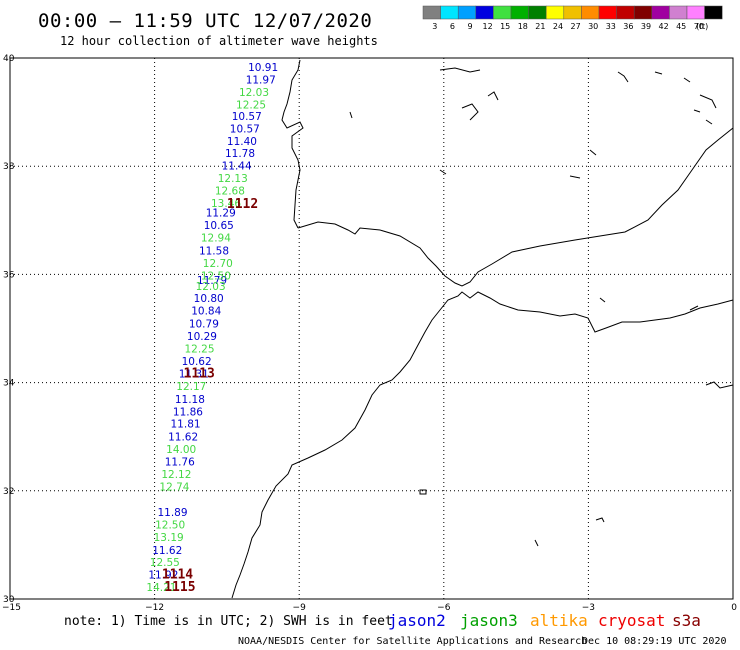 This screenshot has height=650, width=740. Describe the element at coordinates (664, 26) in the screenshot. I see `legend-tick-label: 42` at that location.